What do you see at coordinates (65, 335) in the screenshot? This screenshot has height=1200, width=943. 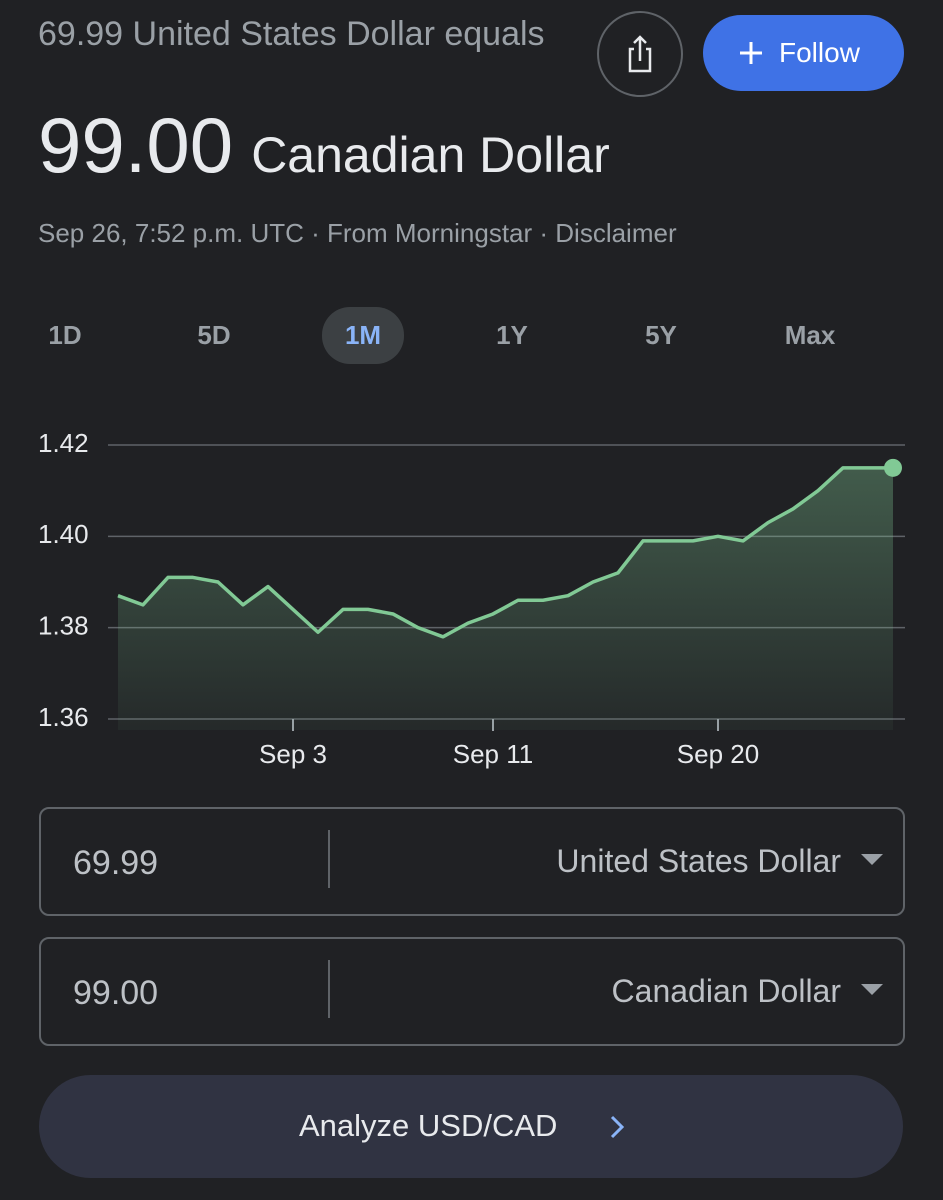 I see `range-tab: 1D` at bounding box center [65, 335].